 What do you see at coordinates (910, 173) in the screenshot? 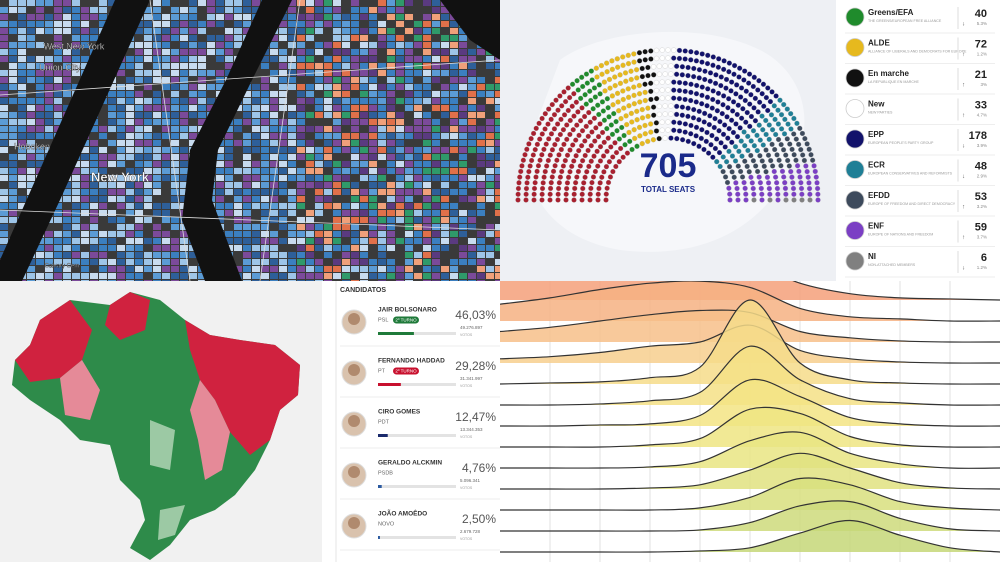
I see `legend-description: EUROPEAN CONSERVATIVES AND REFORMISTS` at bounding box center [910, 173].